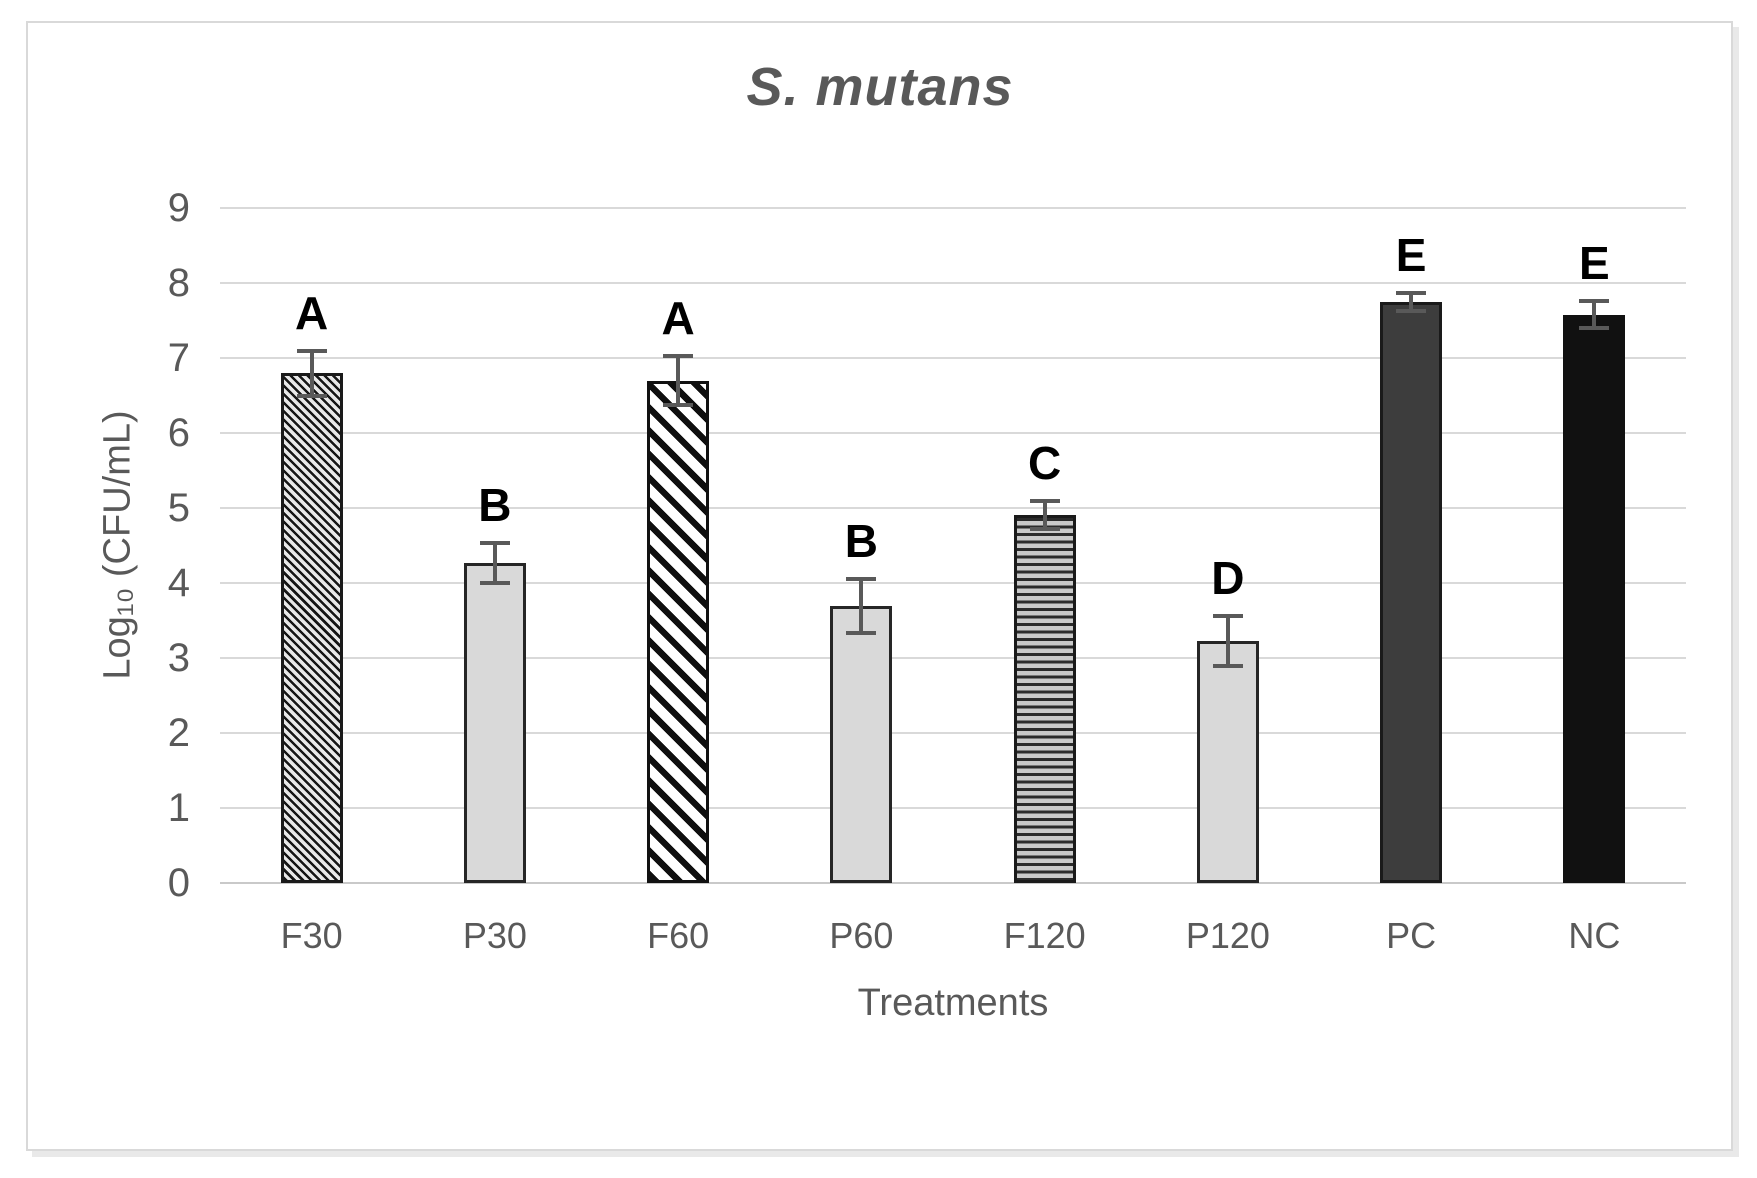 This screenshot has width=1757, height=1178. I want to click on significance-letter-F30: A, so click(312, 312).